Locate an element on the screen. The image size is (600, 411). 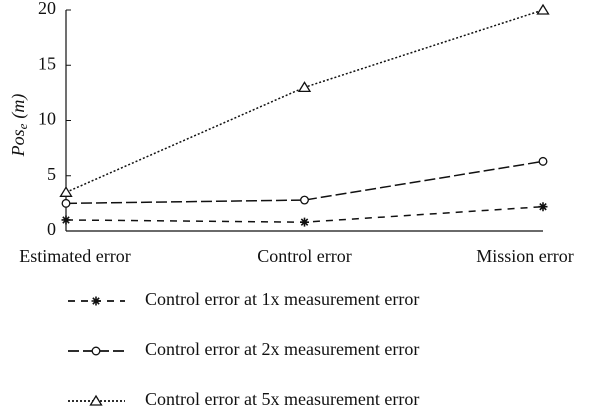
y-label-main: Pos is located at coordinates (18, 143).